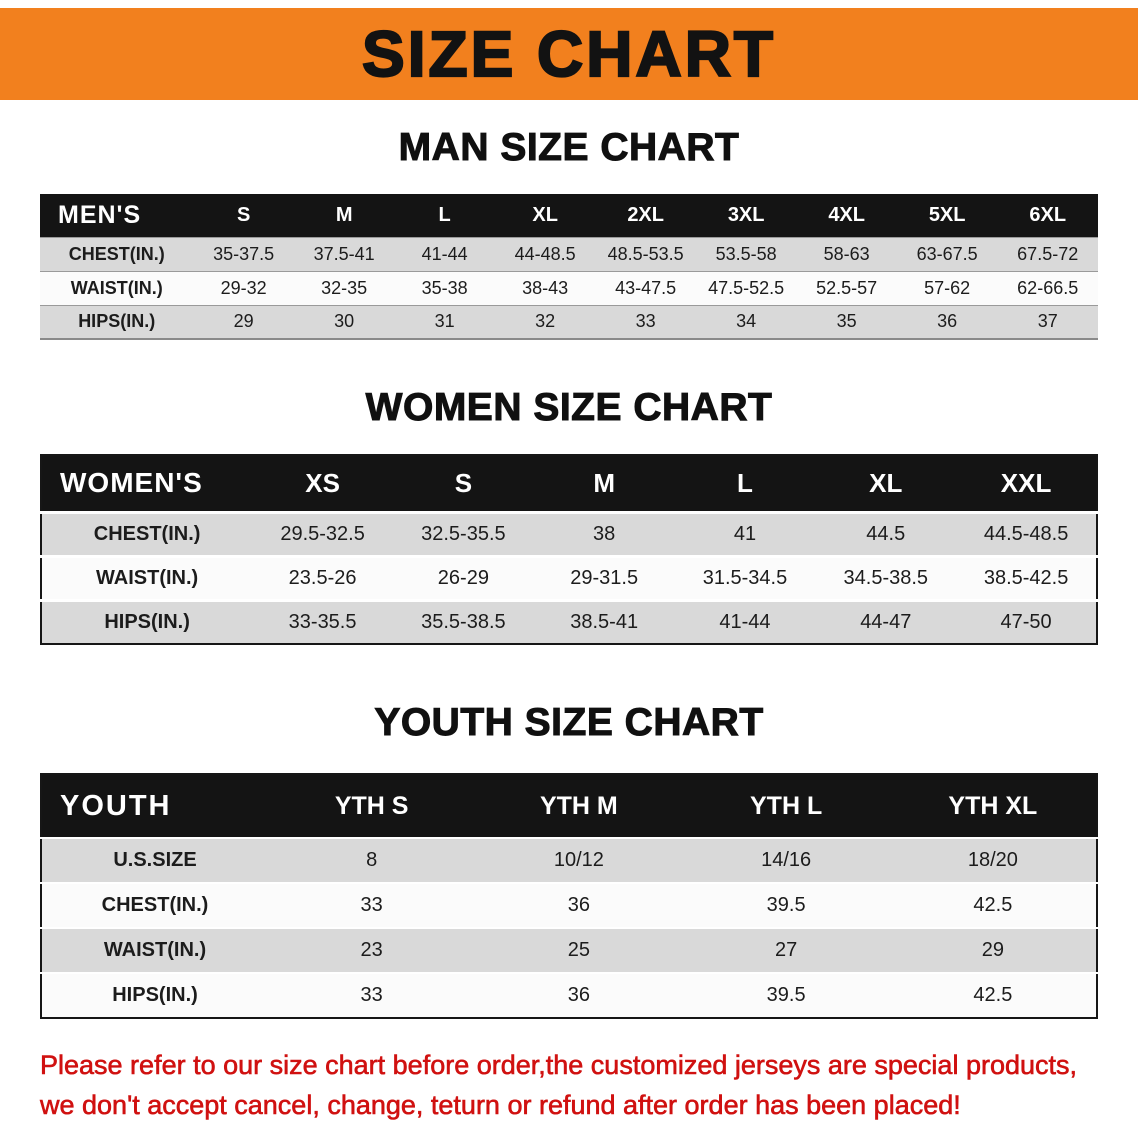 The width and height of the screenshot is (1138, 1140). I want to click on men-row-hips-in: HIPS(IN.) 29 30 31 32 33 34 35 36 37, so click(569, 321).